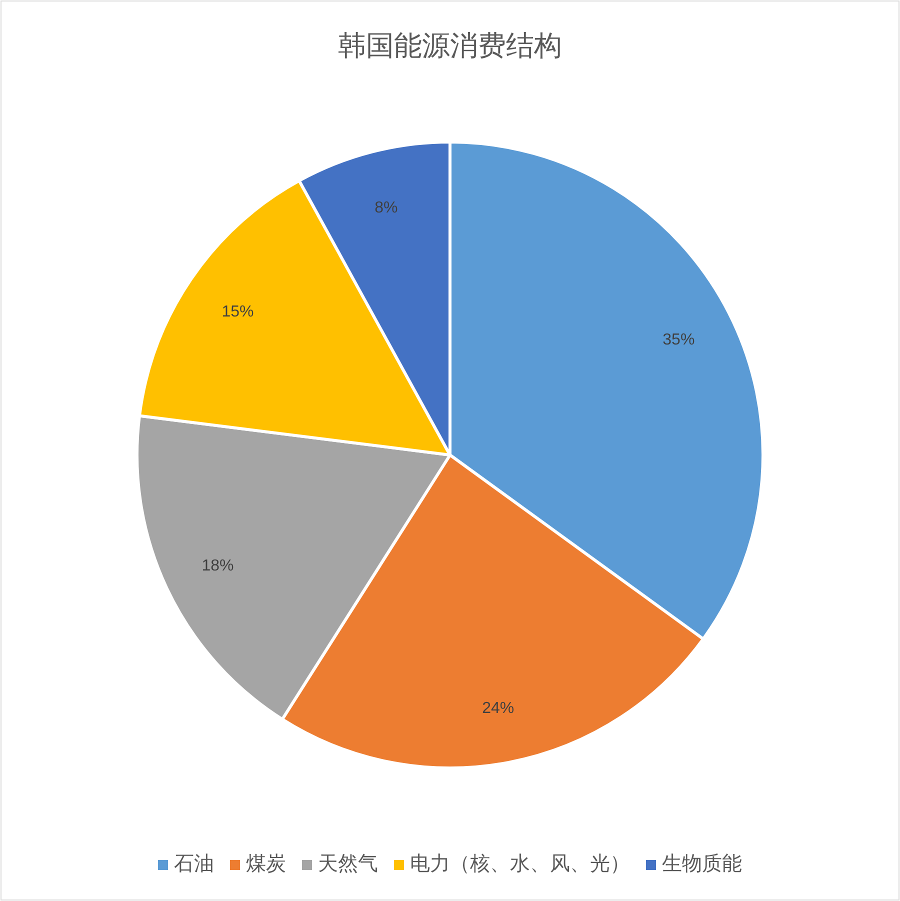  Describe the element at coordinates (702, 864) in the screenshot. I see `legend-label: 生物质能` at that location.